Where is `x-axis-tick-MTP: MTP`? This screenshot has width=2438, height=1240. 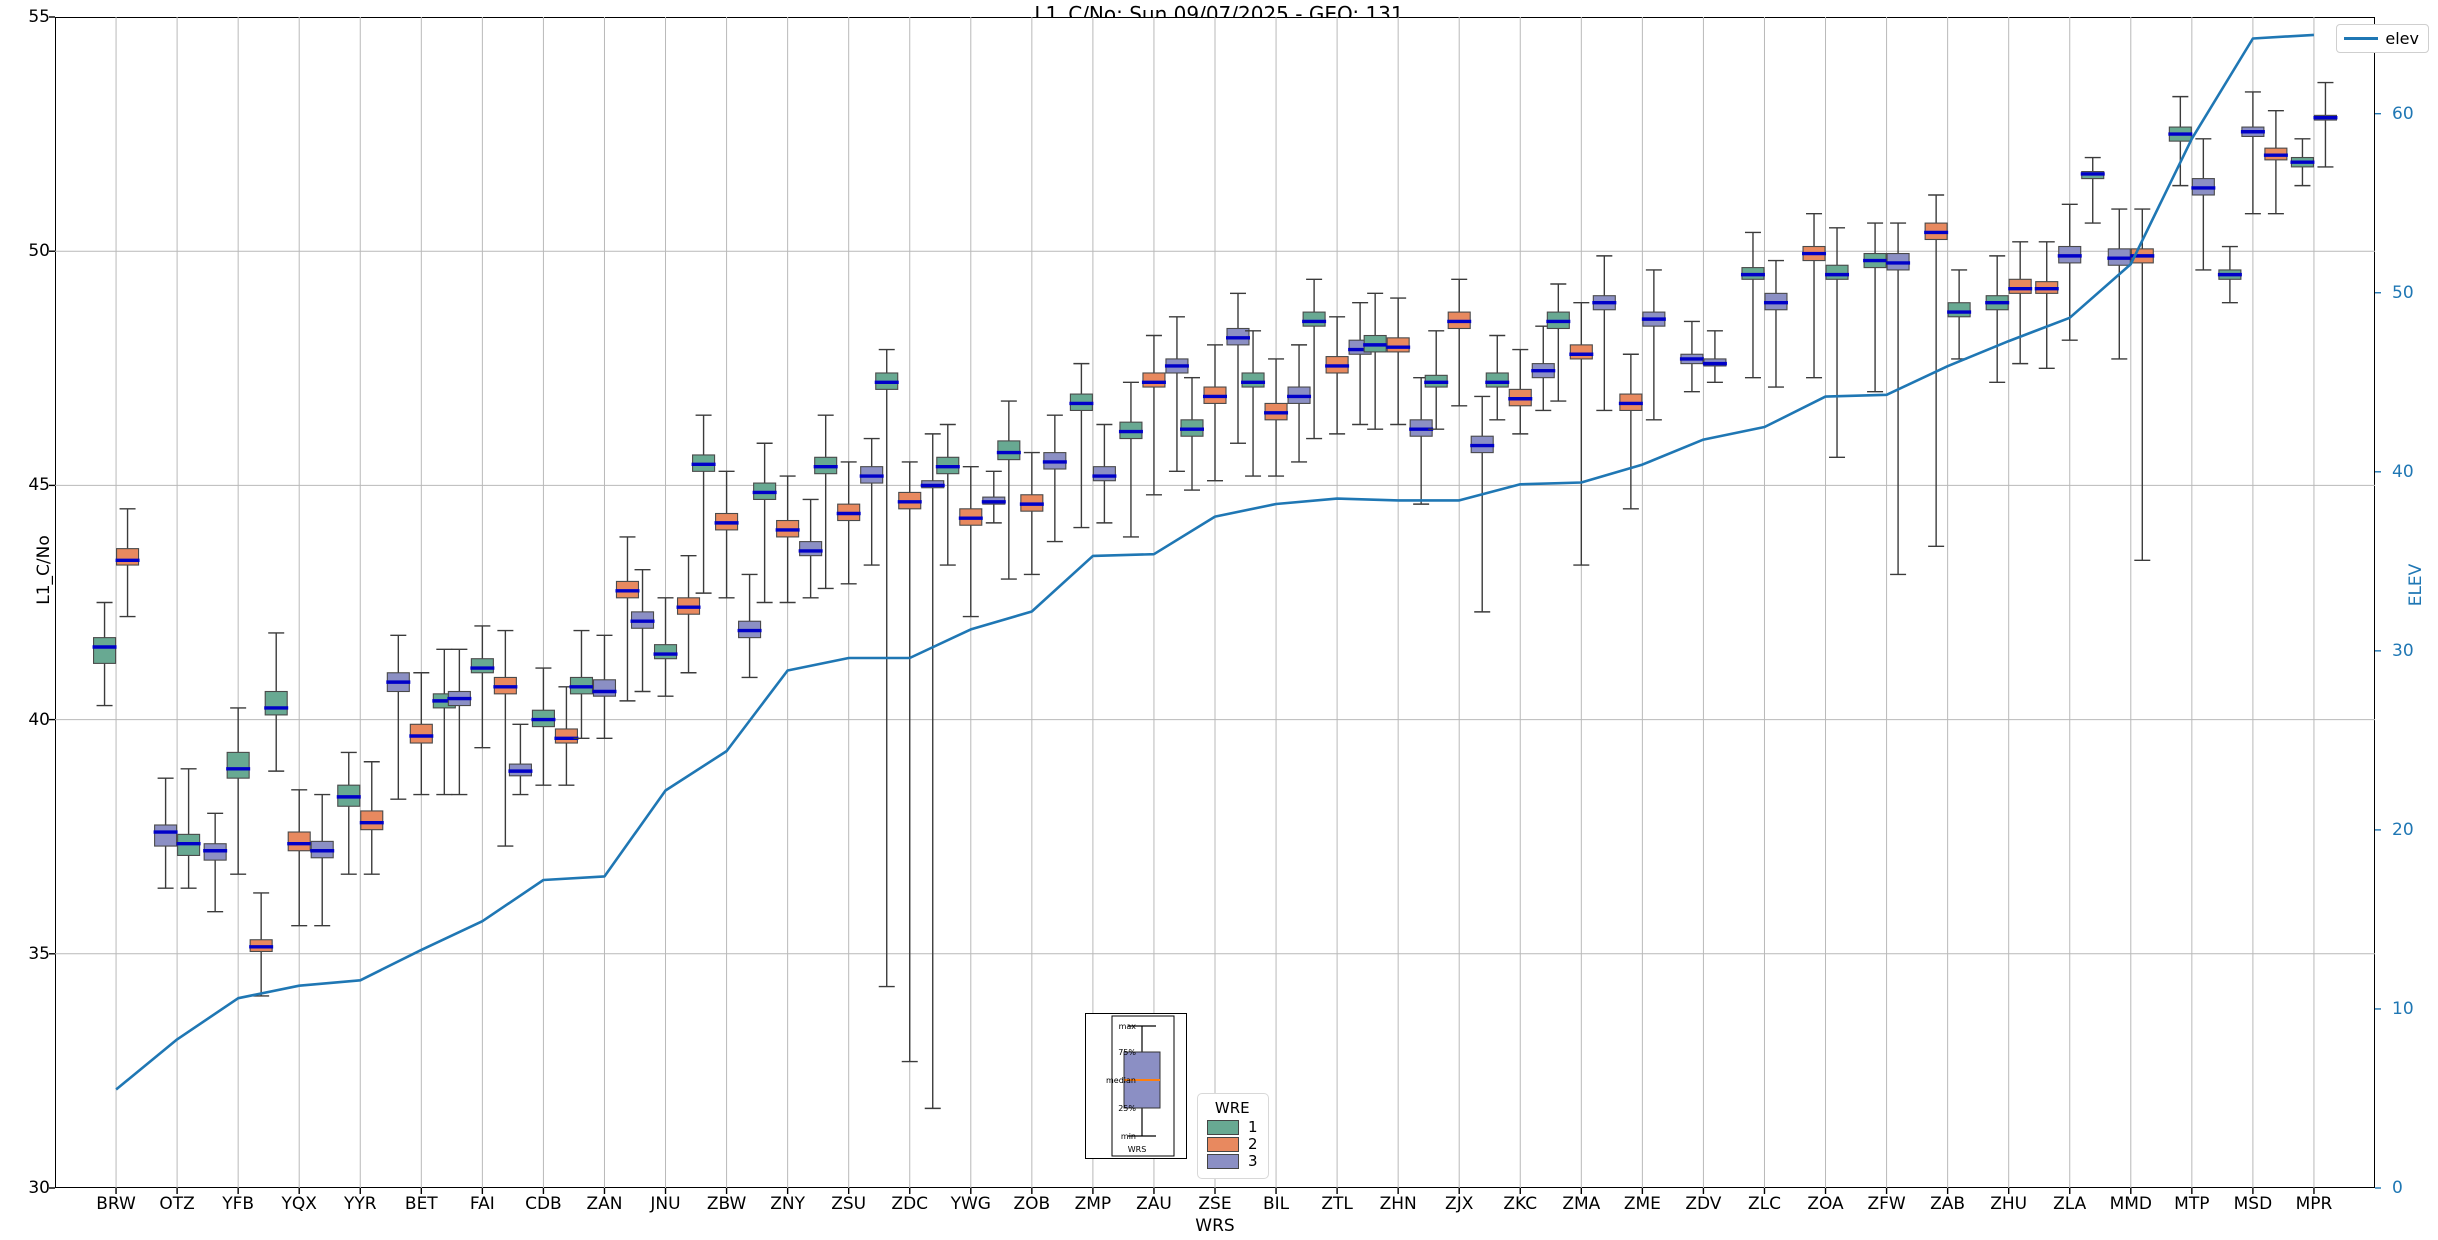 x-axis-tick-MTP: MTP is located at coordinates (2192, 1204).